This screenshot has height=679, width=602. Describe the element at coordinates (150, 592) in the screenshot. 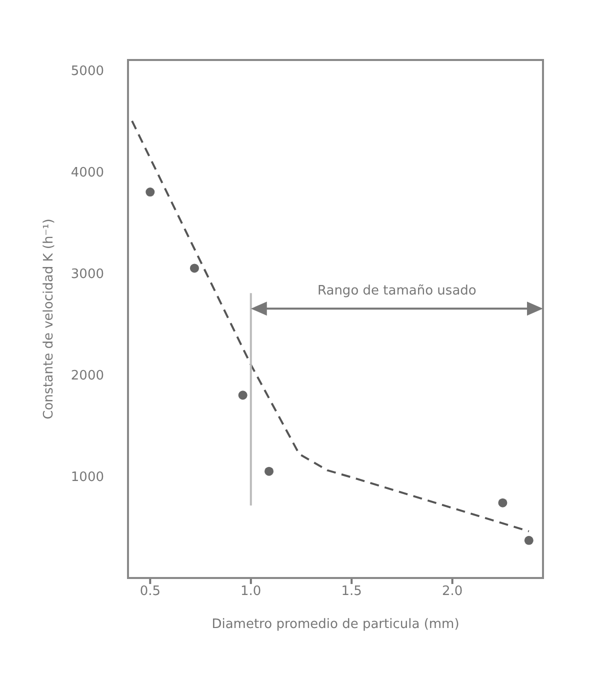

I see `x-tick-label: 0.5` at that location.